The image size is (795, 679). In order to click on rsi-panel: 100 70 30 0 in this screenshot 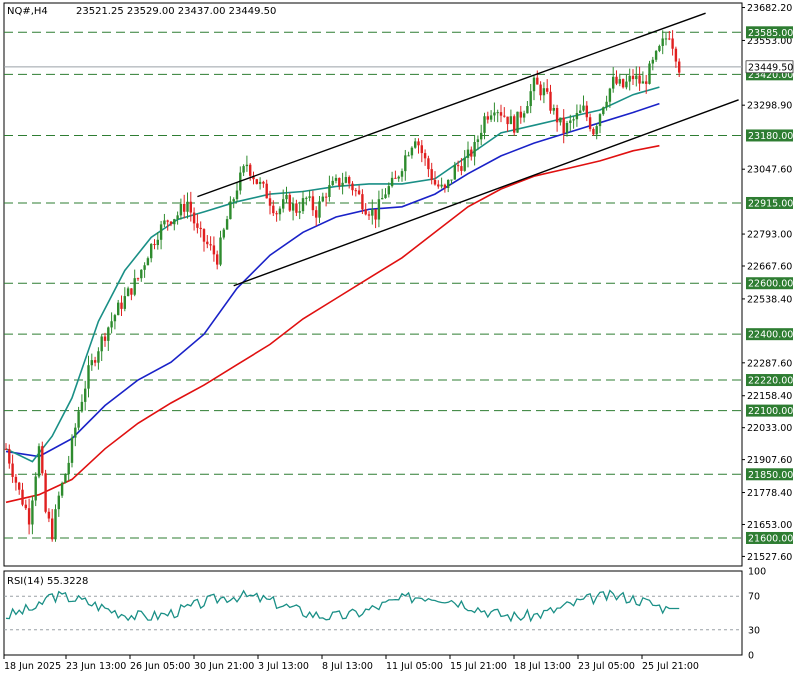, I will do `click(385, 614)`.